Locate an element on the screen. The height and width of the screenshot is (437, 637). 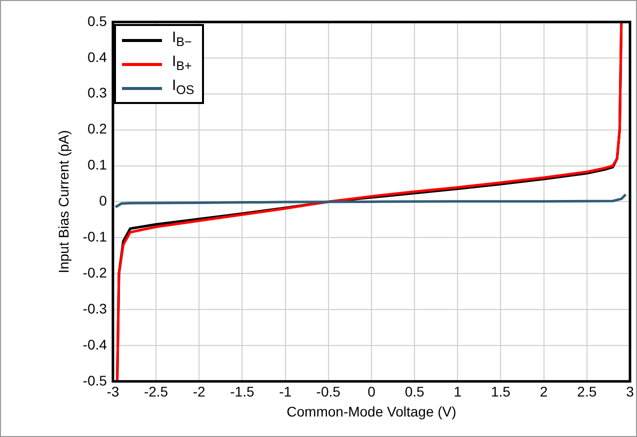
x-tick-label: -2.5 is located at coordinates (156, 392).